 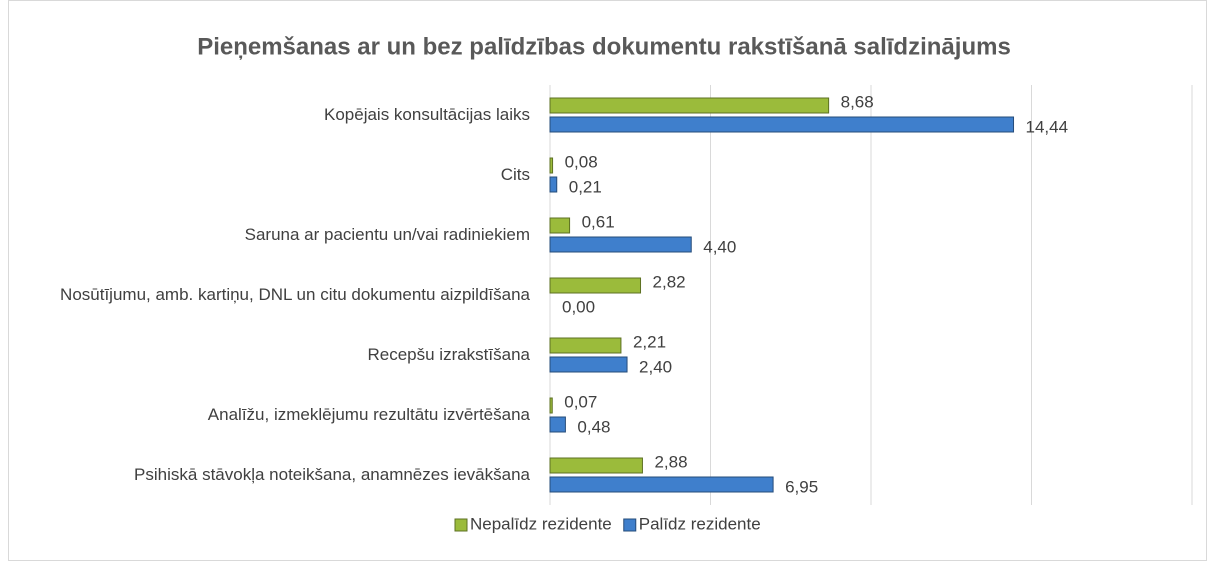 I want to click on data-label: 2,40, so click(x=655, y=366).